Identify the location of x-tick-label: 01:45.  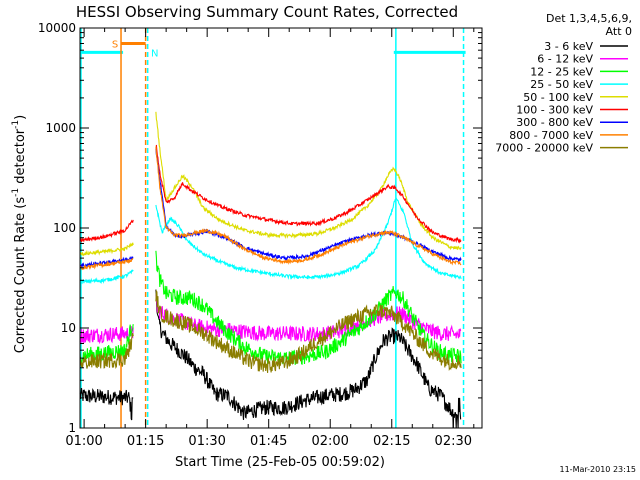
(268, 441).